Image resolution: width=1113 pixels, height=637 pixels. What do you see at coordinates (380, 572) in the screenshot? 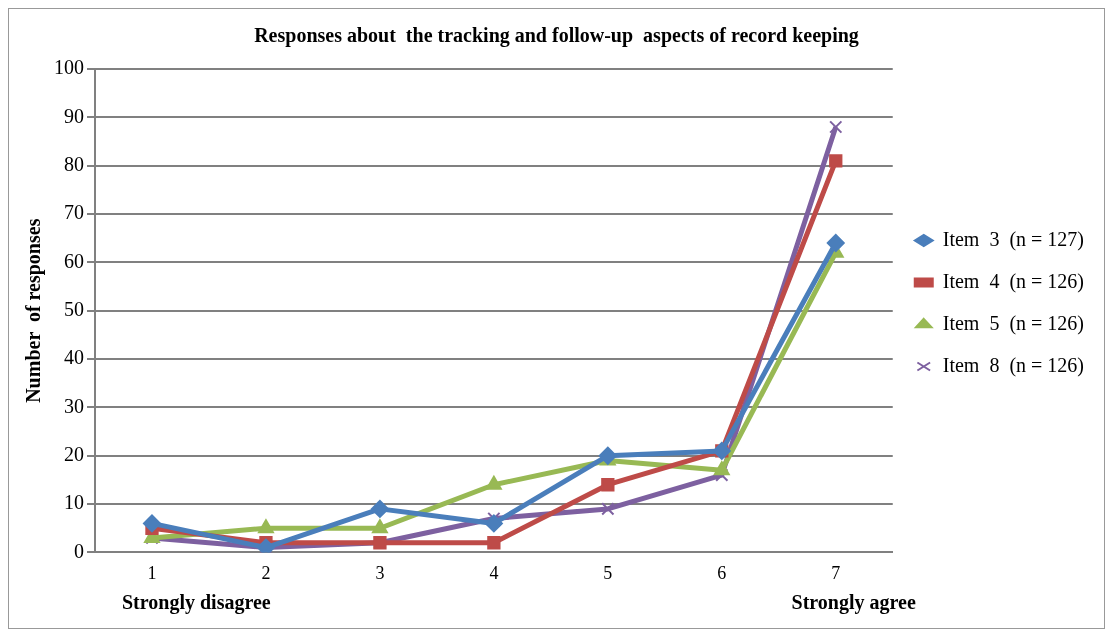
I see `x-tick-label: 3` at bounding box center [380, 572].